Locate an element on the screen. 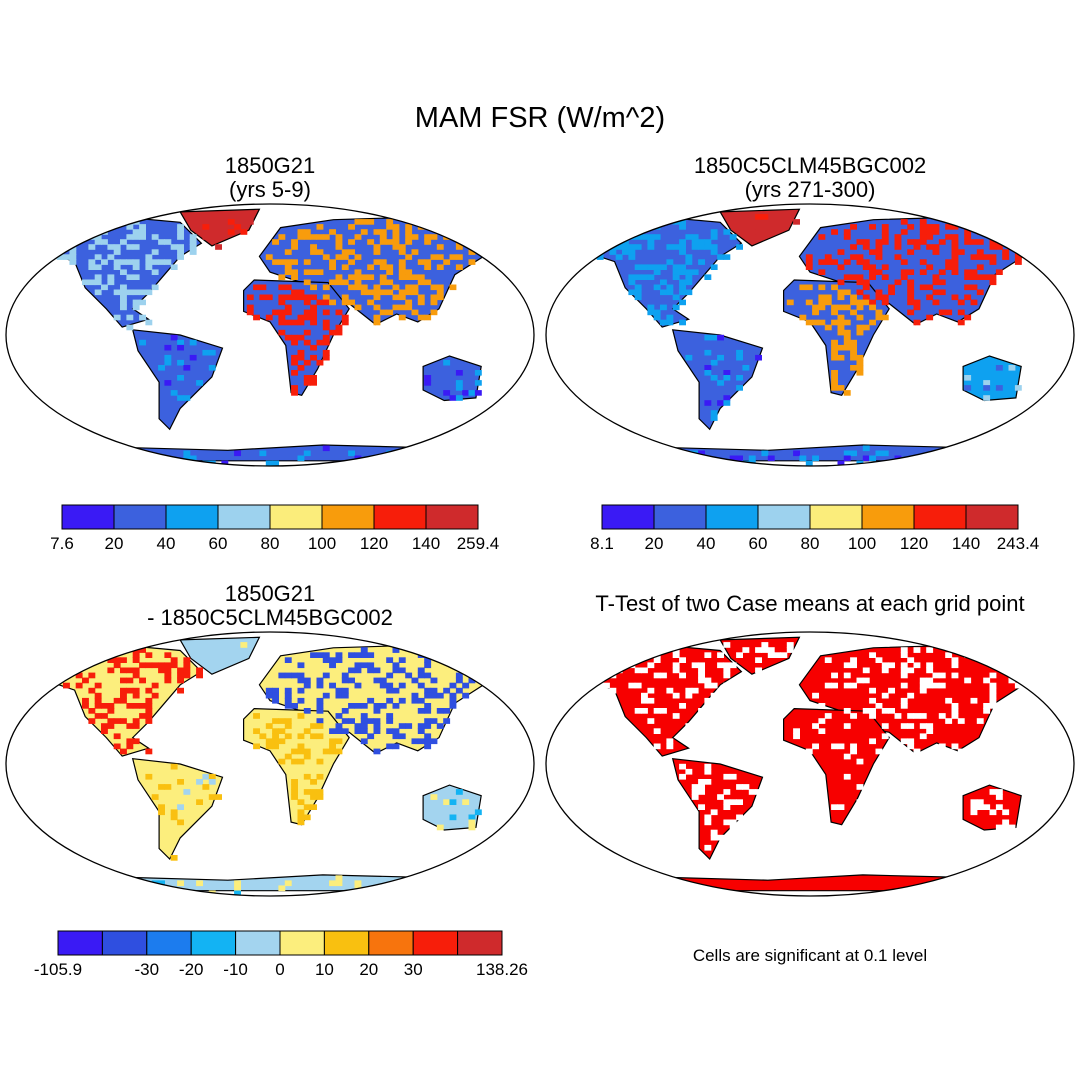 The width and height of the screenshot is (1080, 1080). colorbar-label: 10 is located at coordinates (324, 969).